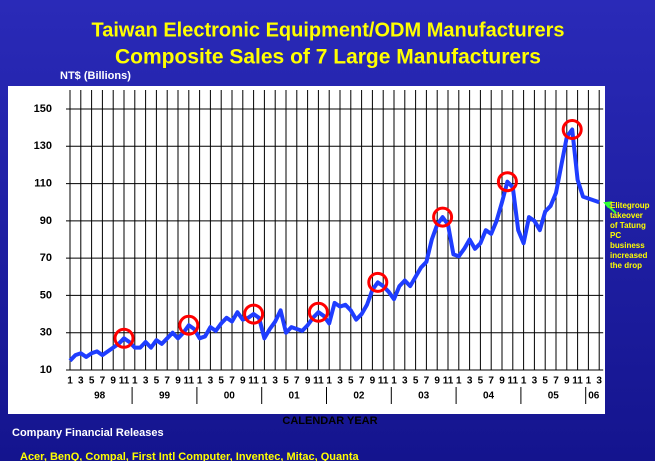 Image resolution: width=655 pixels, height=461 pixels. I want to click on annotation-line: business, so click(627, 245).